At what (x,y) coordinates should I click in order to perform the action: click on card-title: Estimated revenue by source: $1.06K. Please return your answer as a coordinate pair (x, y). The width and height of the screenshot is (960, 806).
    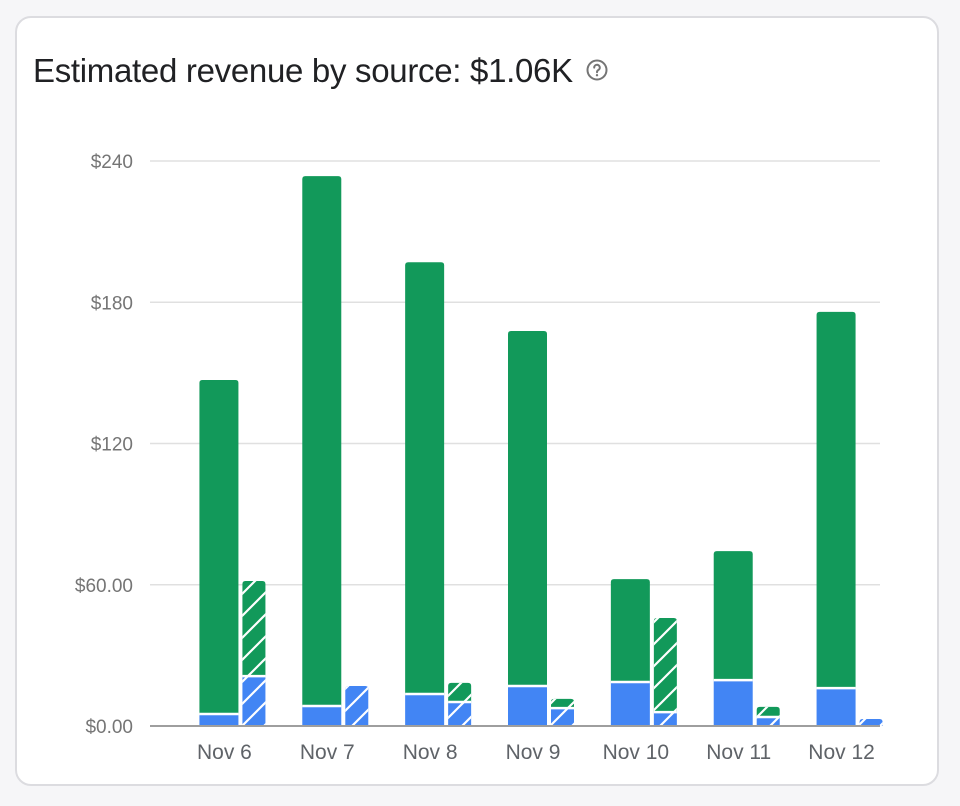
    Looking at the image, I should click on (321, 71).